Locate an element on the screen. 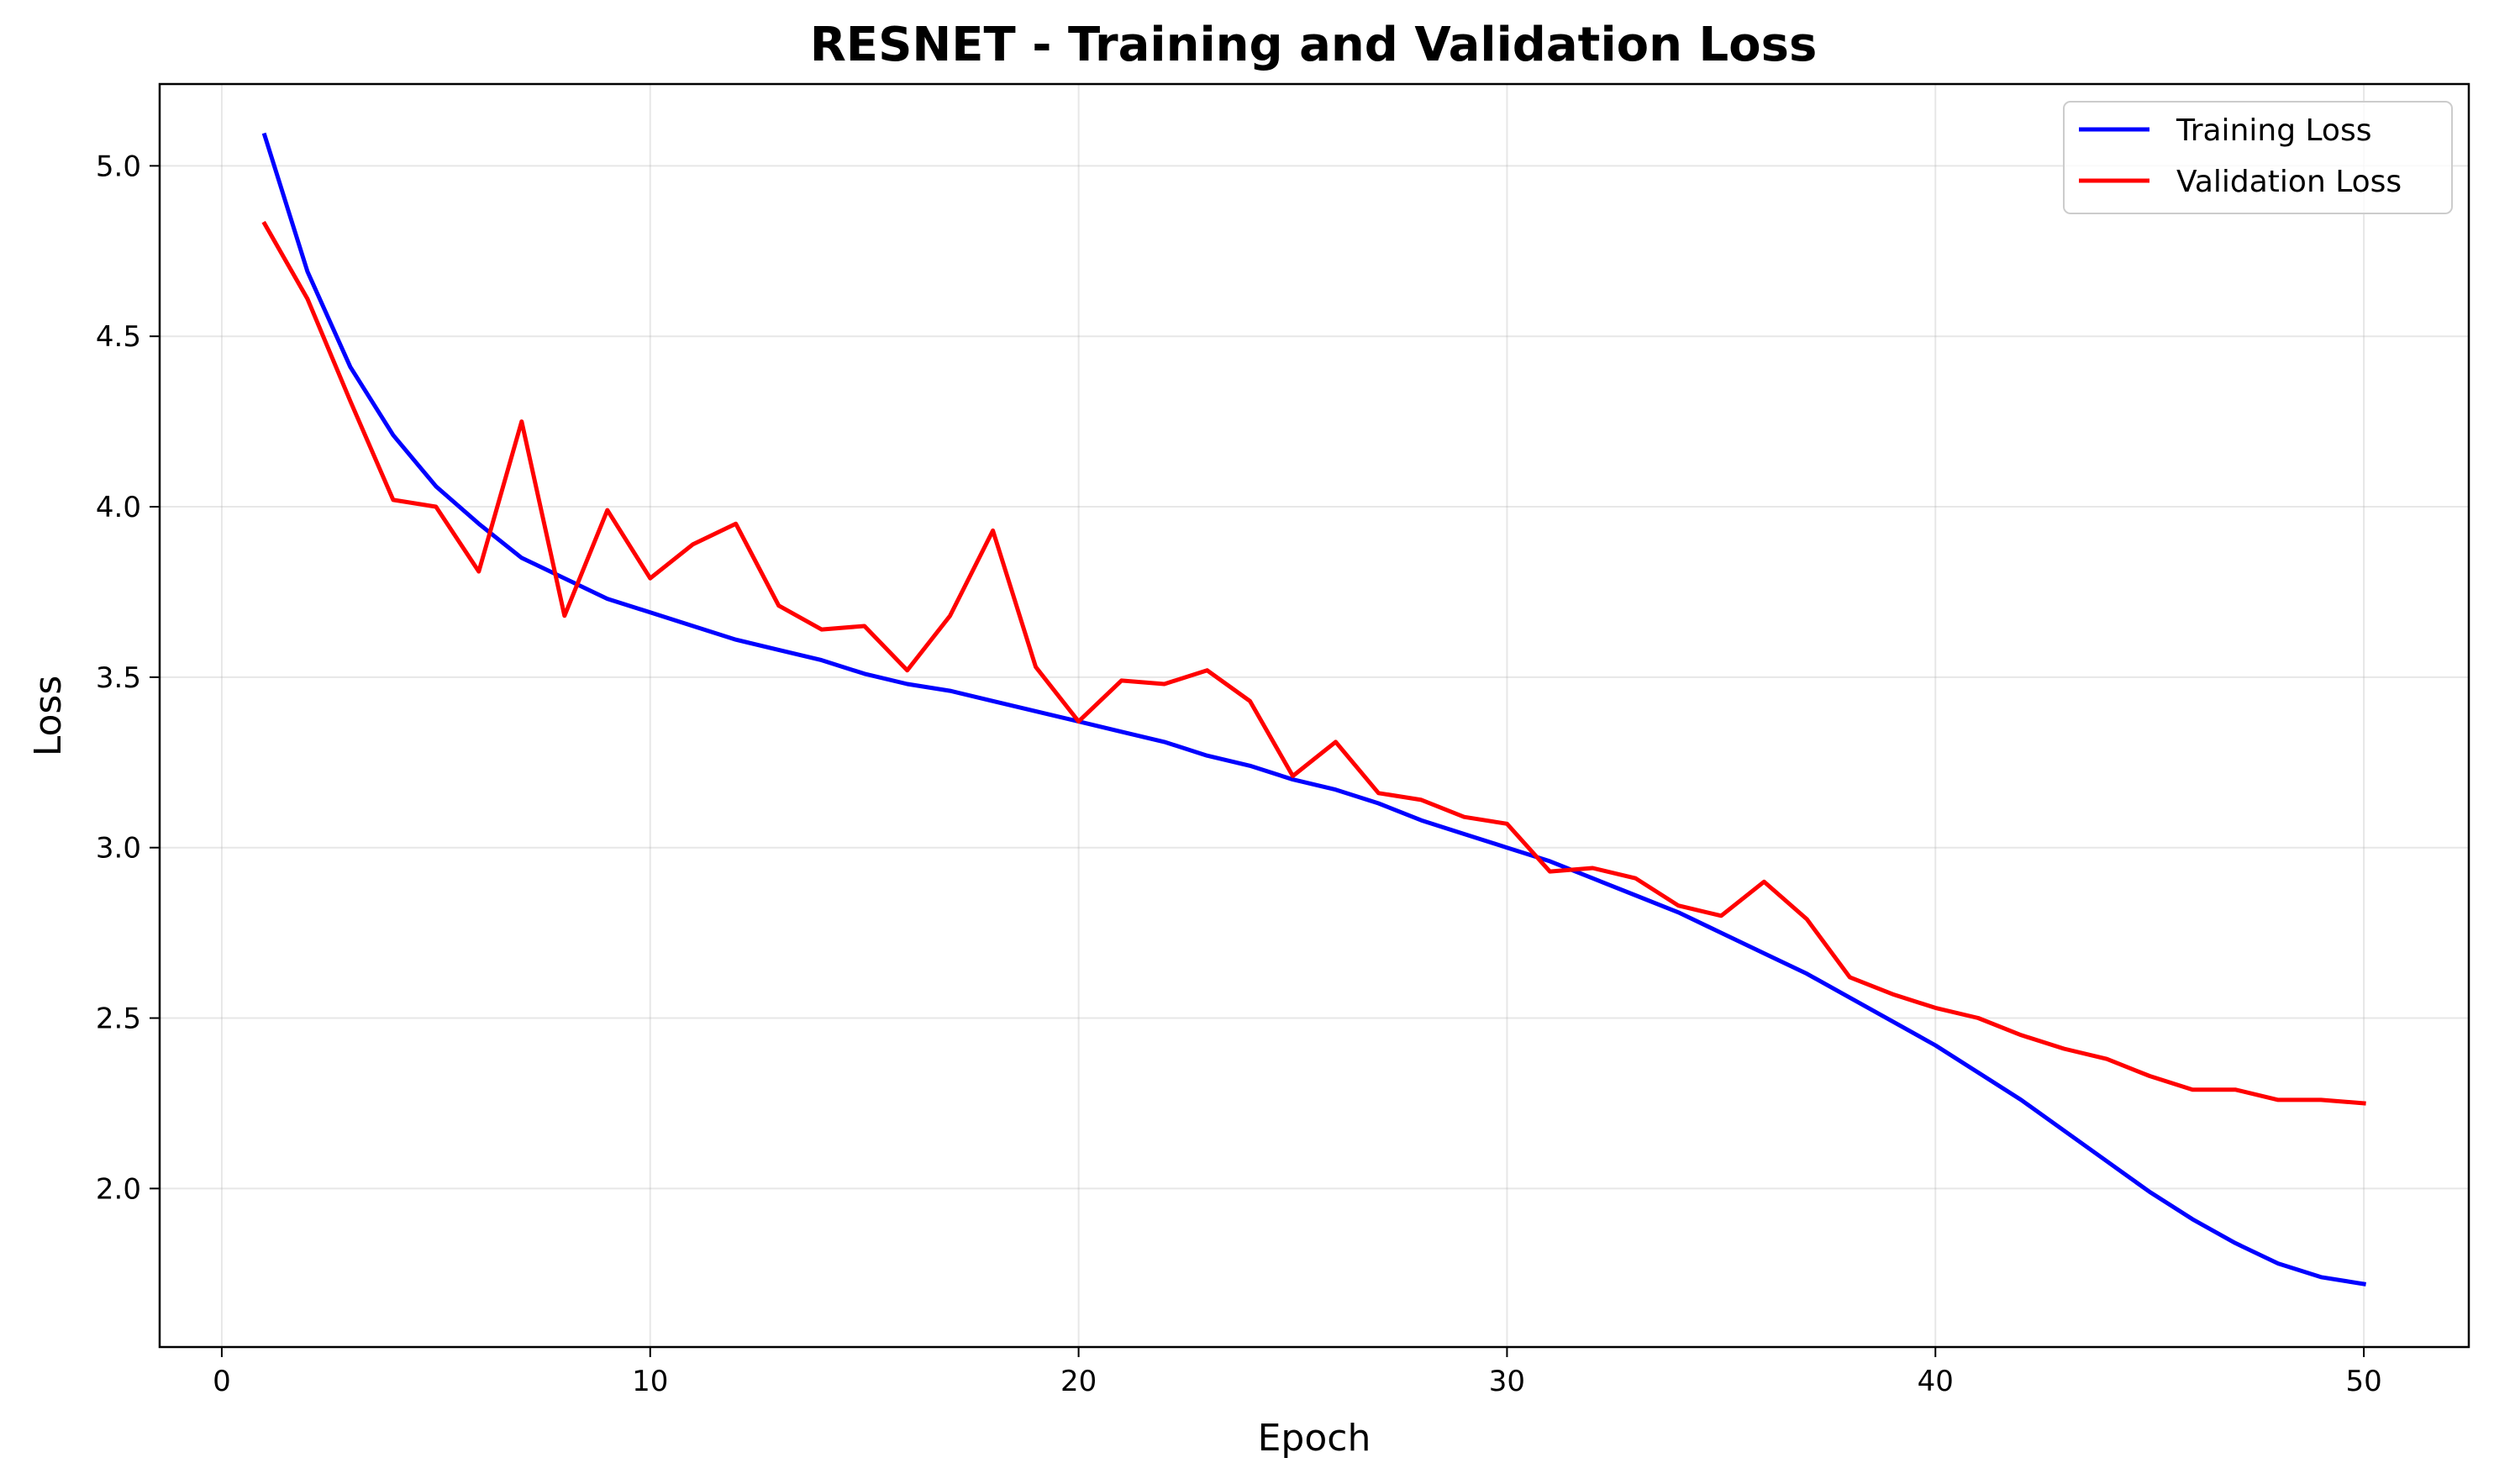 The height and width of the screenshot is (1484, 2494). y-tick-label: 3.0 is located at coordinates (118, 849).